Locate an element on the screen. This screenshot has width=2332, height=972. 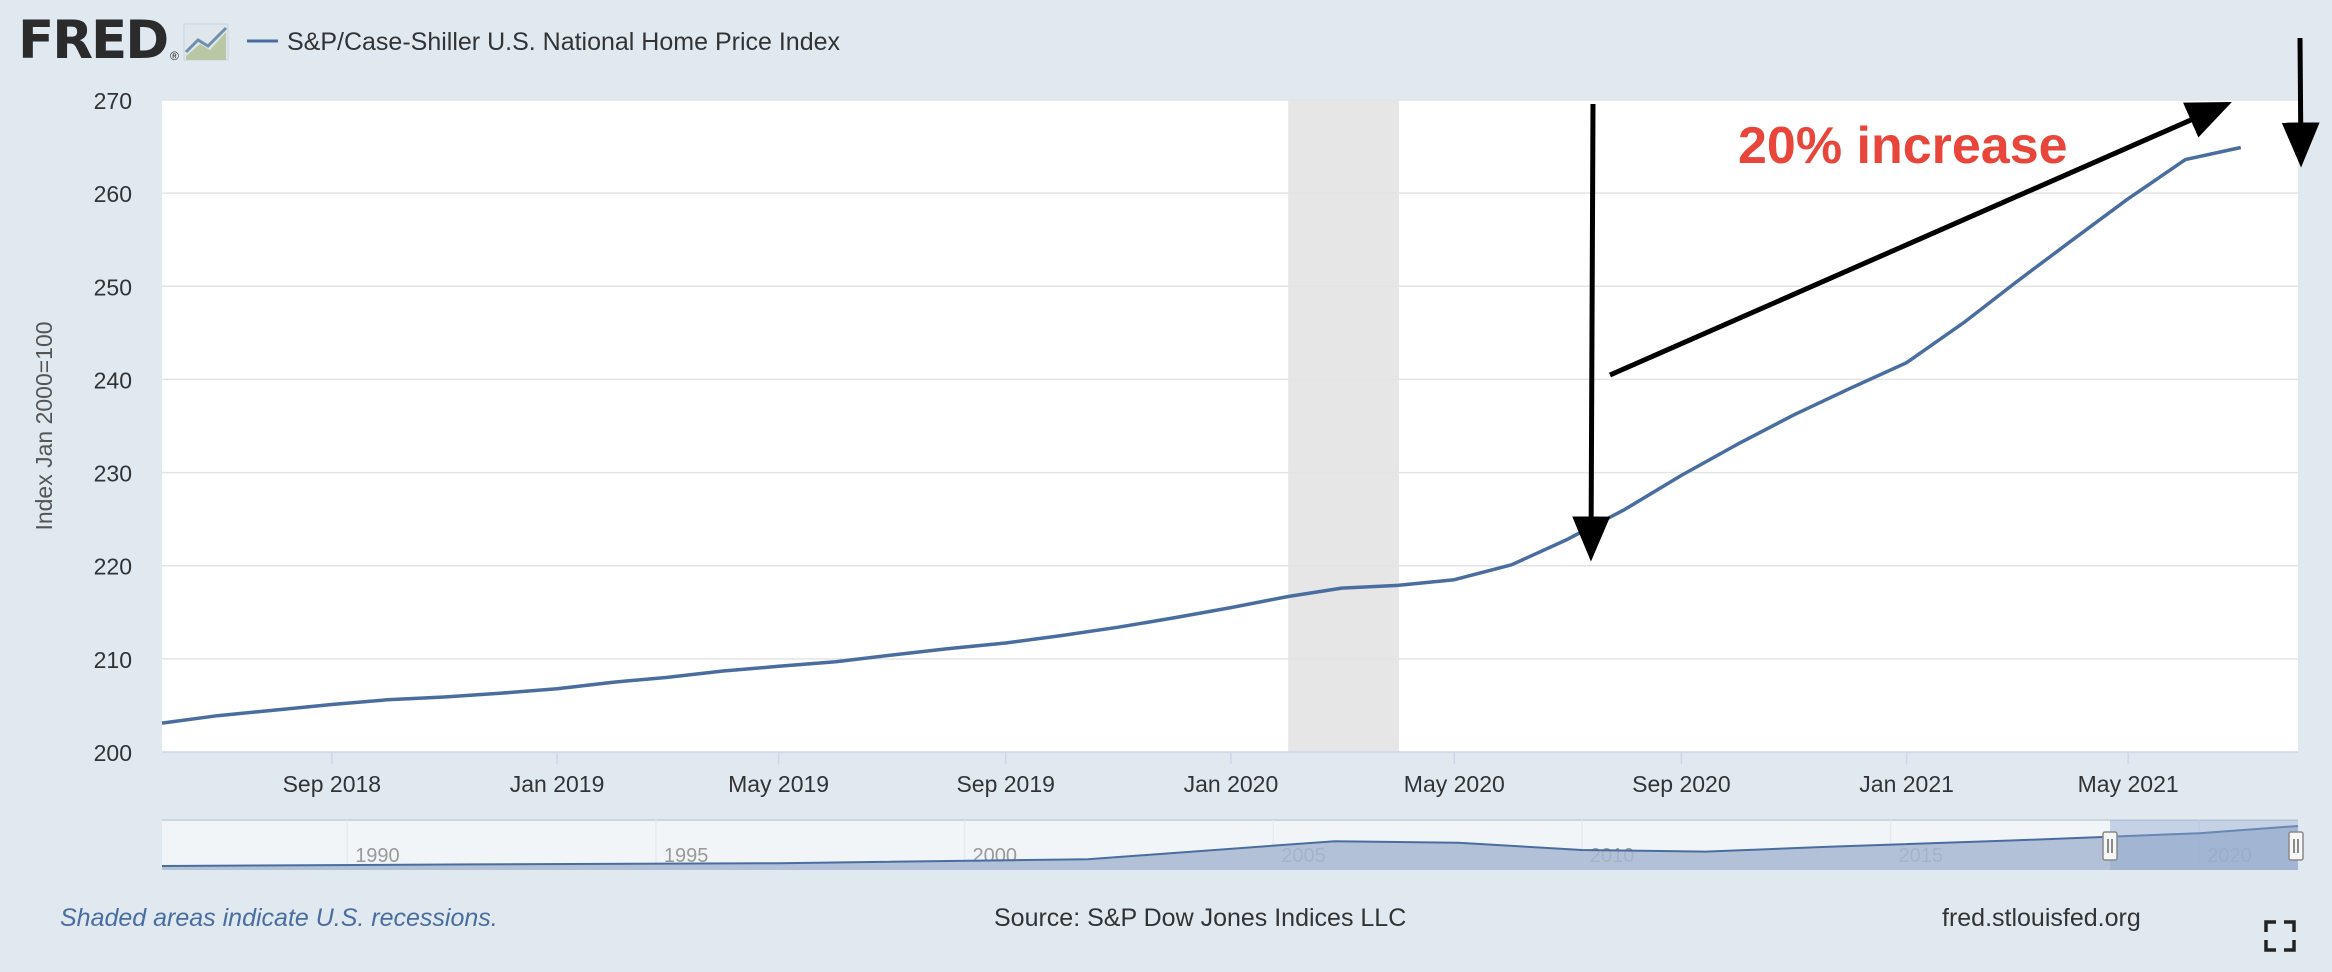
navigator-series-area is located at coordinates (1230, 848).